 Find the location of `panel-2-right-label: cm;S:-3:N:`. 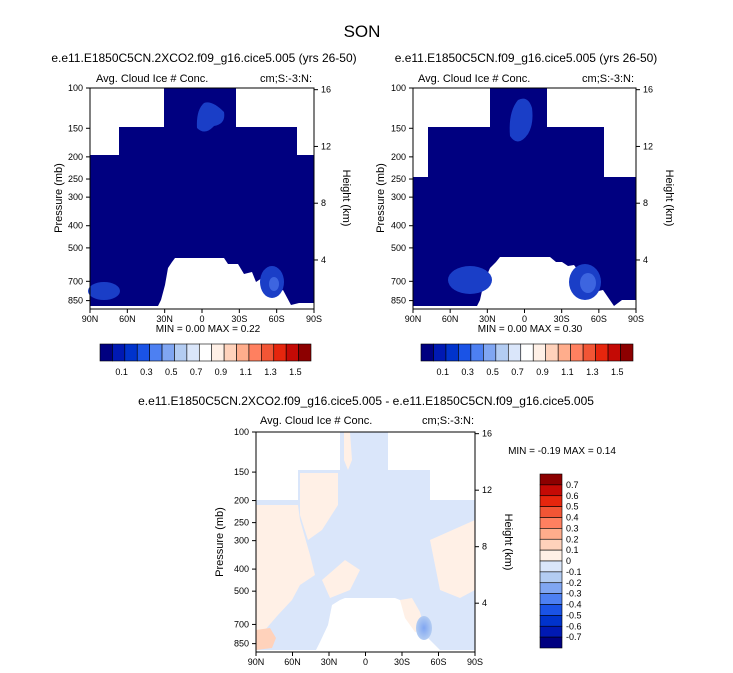

panel-2-right-label: cm;S:-3:N: is located at coordinates (608, 79).